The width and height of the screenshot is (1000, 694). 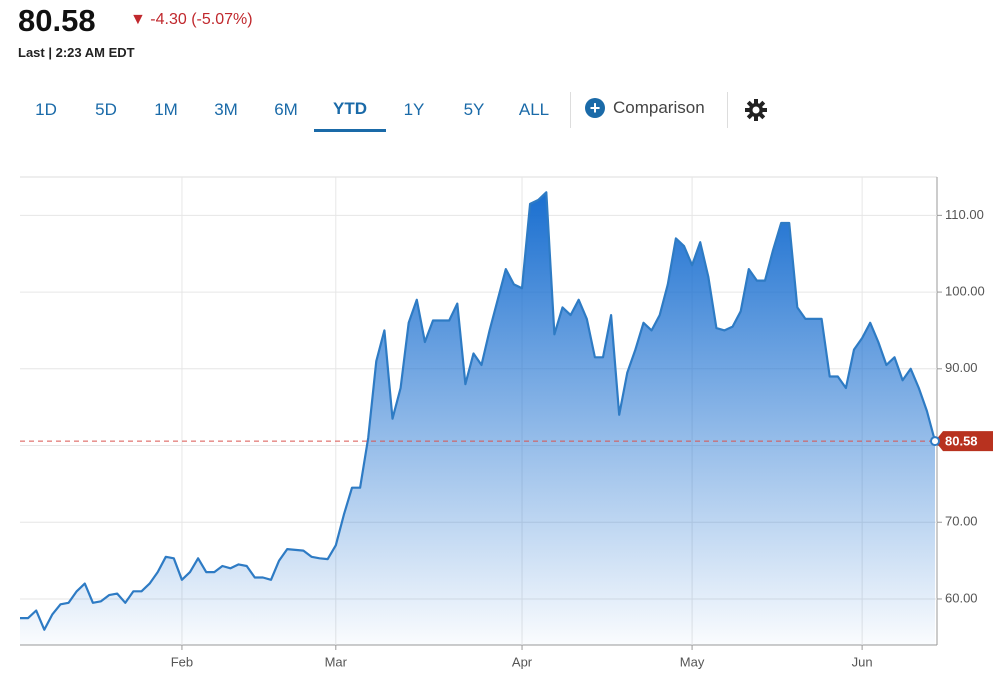 What do you see at coordinates (226, 109) in the screenshot?
I see `tab: 3M` at bounding box center [226, 109].